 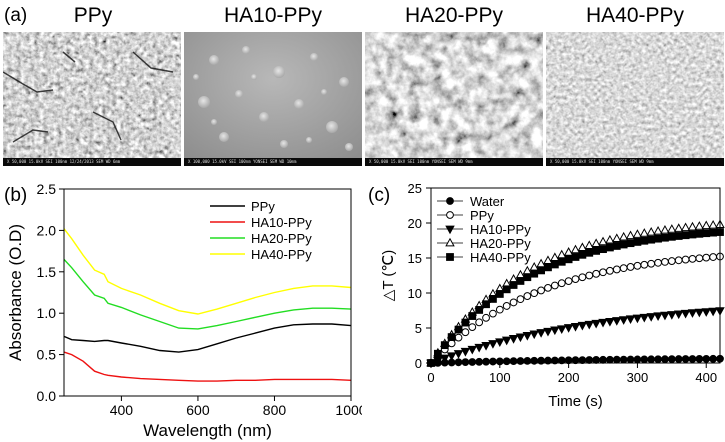 I want to click on y-tick-label: 1.0, so click(x=47, y=313).